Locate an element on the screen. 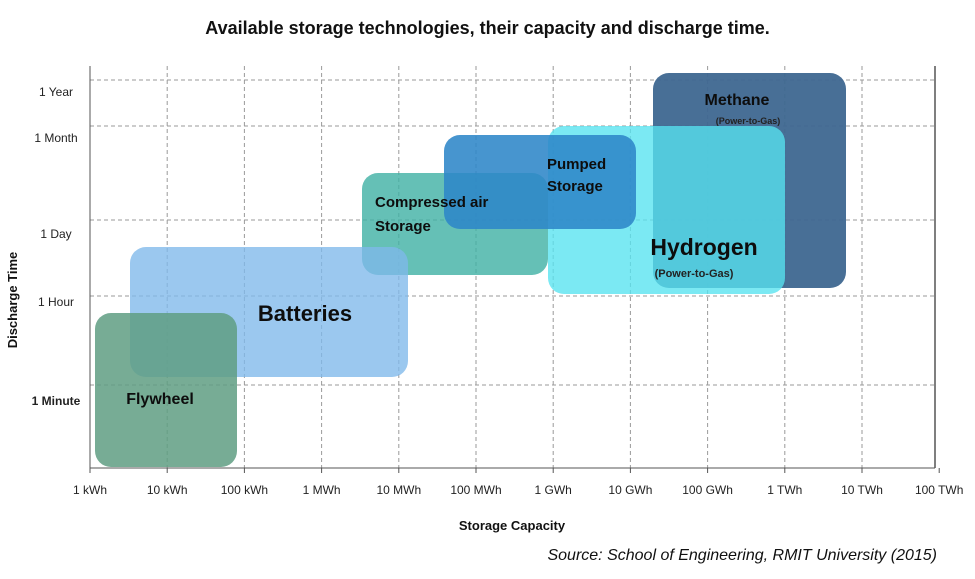 The width and height of the screenshot is (975, 579). y-tick-label: 1 Year is located at coordinates (56, 92).